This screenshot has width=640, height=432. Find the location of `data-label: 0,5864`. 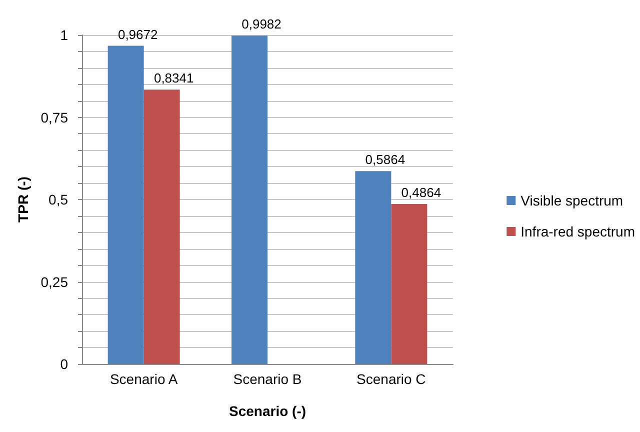

data-label: 0,5864 is located at coordinates (385, 160).